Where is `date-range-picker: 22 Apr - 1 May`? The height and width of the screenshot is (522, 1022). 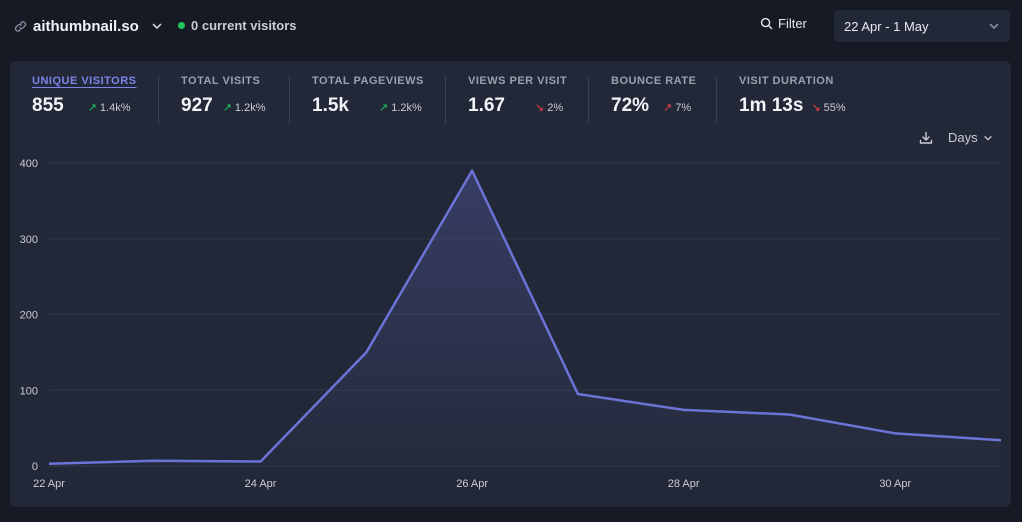
date-range-picker: 22 Apr - 1 May is located at coordinates (922, 26).